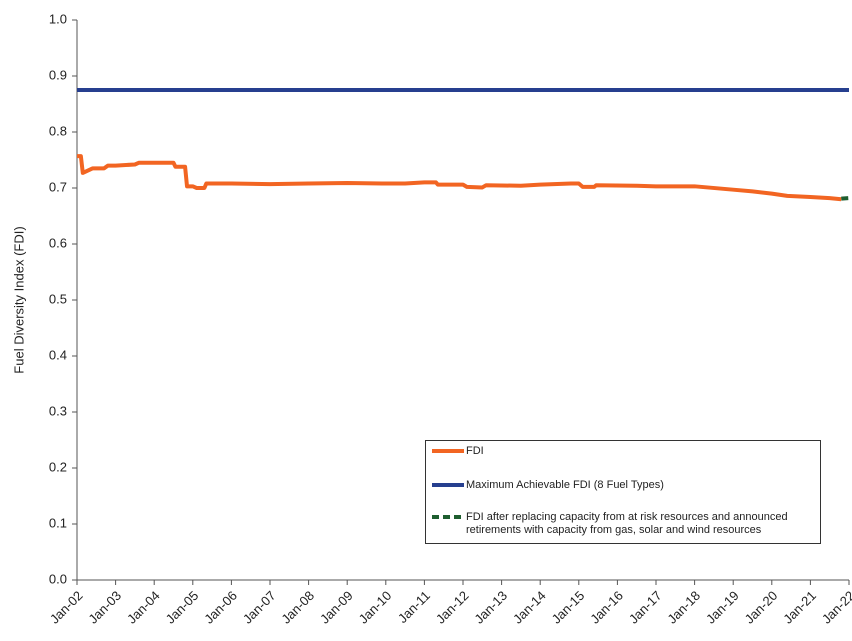  I want to click on x-tick-label: Jan-13, so click(490, 607).